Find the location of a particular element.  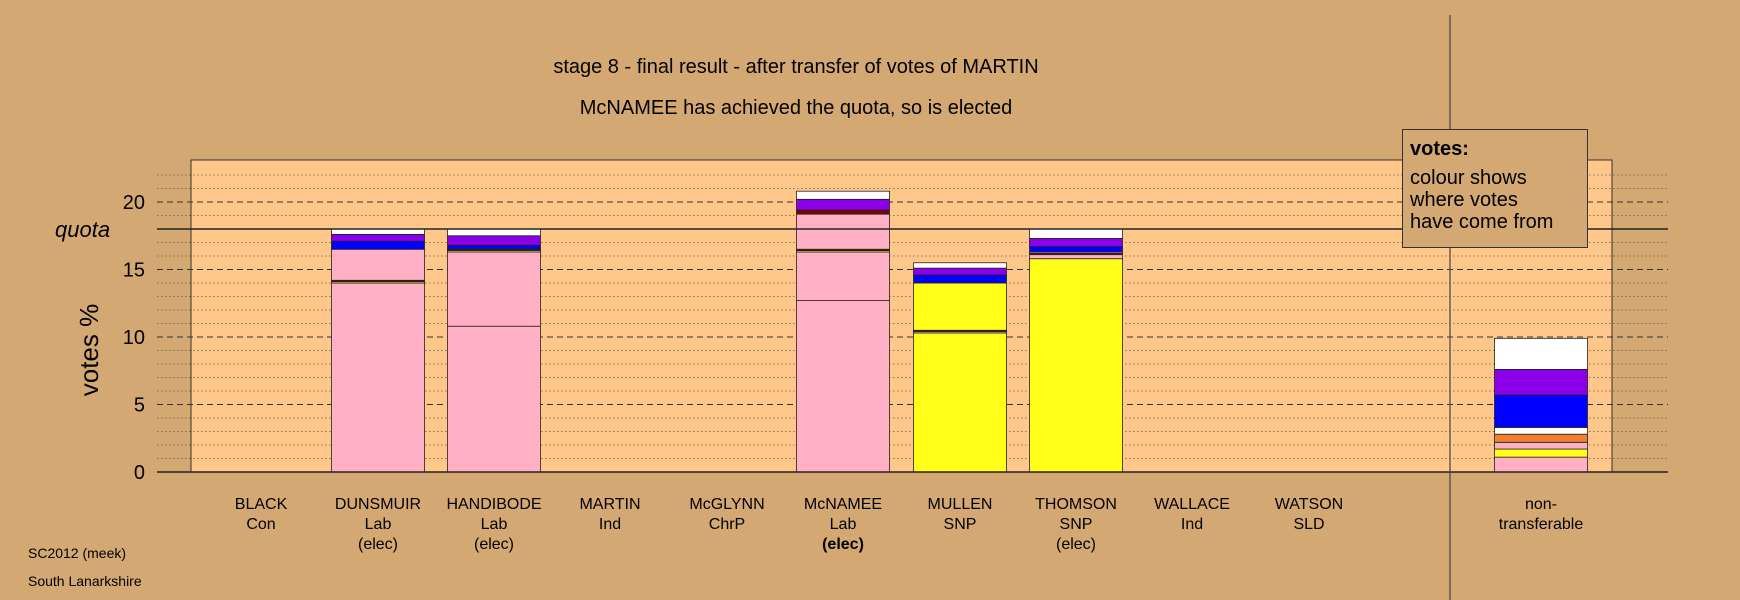

category-label: MULLEN is located at coordinates (960, 504).